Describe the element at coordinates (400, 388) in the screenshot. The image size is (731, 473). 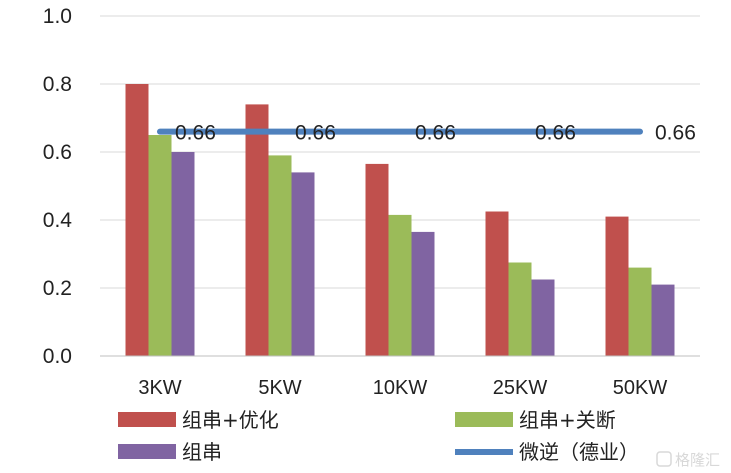
I see `x-tick-label: 10KW` at that location.